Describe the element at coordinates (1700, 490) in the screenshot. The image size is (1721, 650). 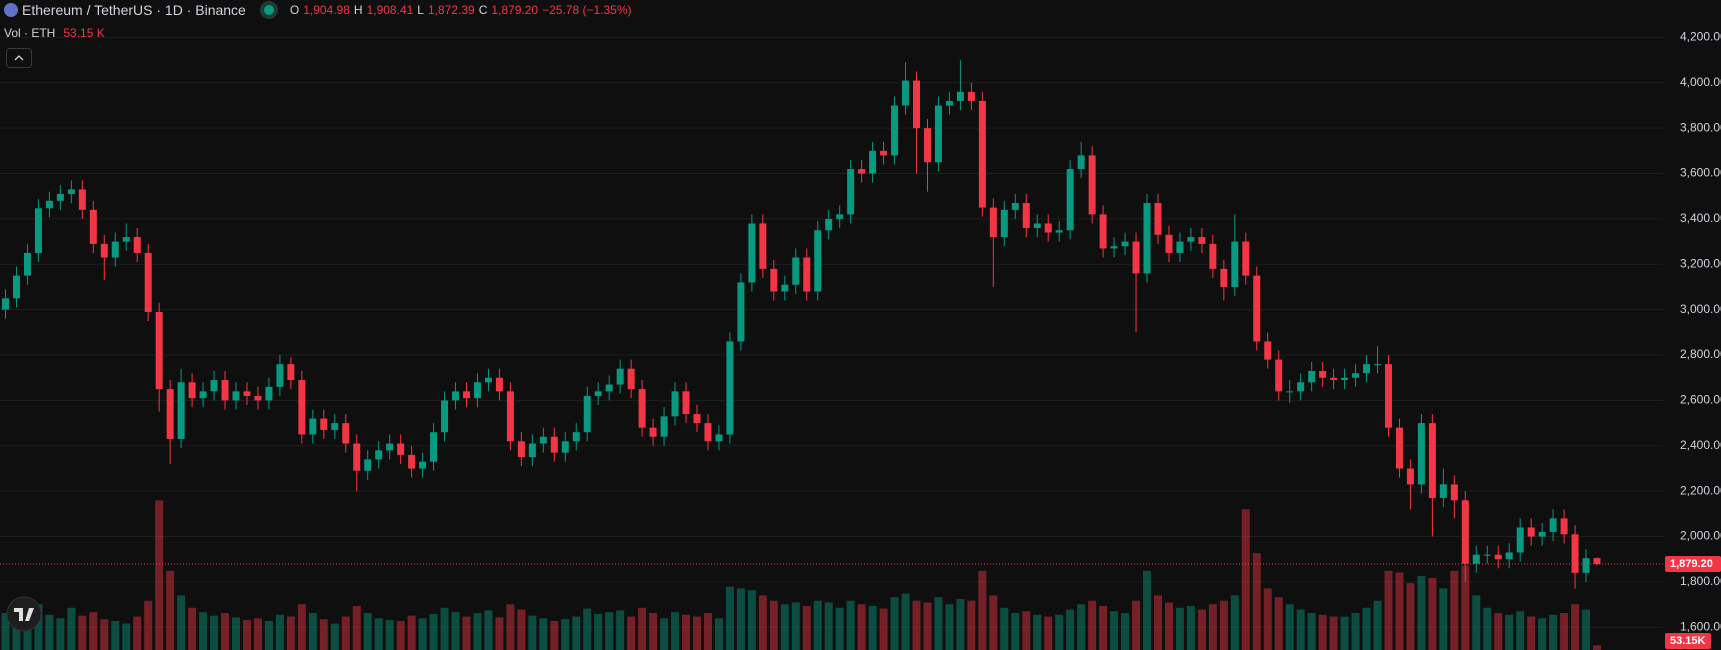
I see `y-tick-label: 2,200.00` at that location.